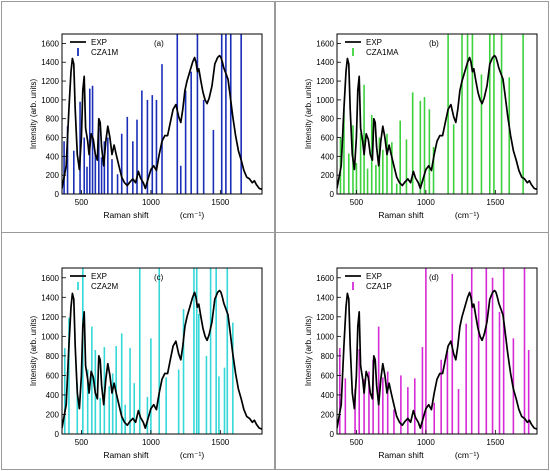 The height and width of the screenshot is (471, 550). Describe the element at coordinates (434, 277) in the screenshot. I see `panel-label: (d)` at that location.